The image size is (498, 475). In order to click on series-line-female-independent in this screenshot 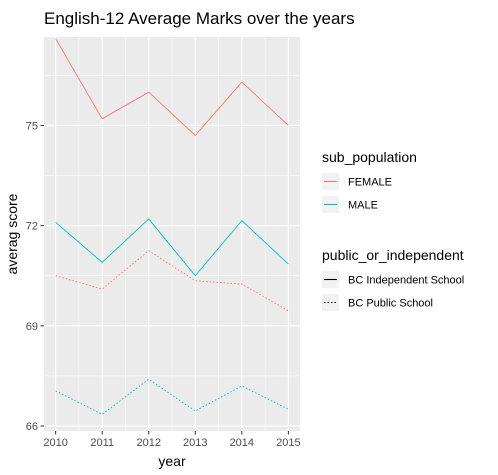, I will do `click(172, 87)`.